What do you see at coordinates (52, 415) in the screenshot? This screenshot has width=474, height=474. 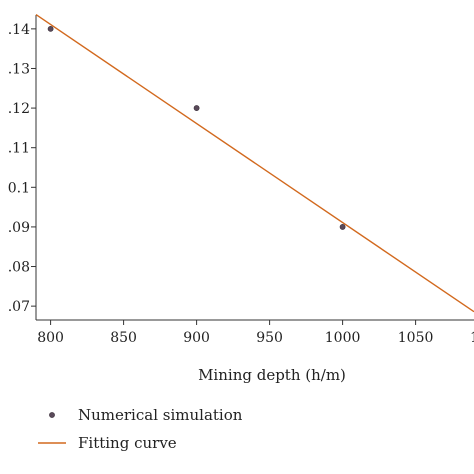 I see `legend-marker-numerical-simulation` at bounding box center [52, 415].